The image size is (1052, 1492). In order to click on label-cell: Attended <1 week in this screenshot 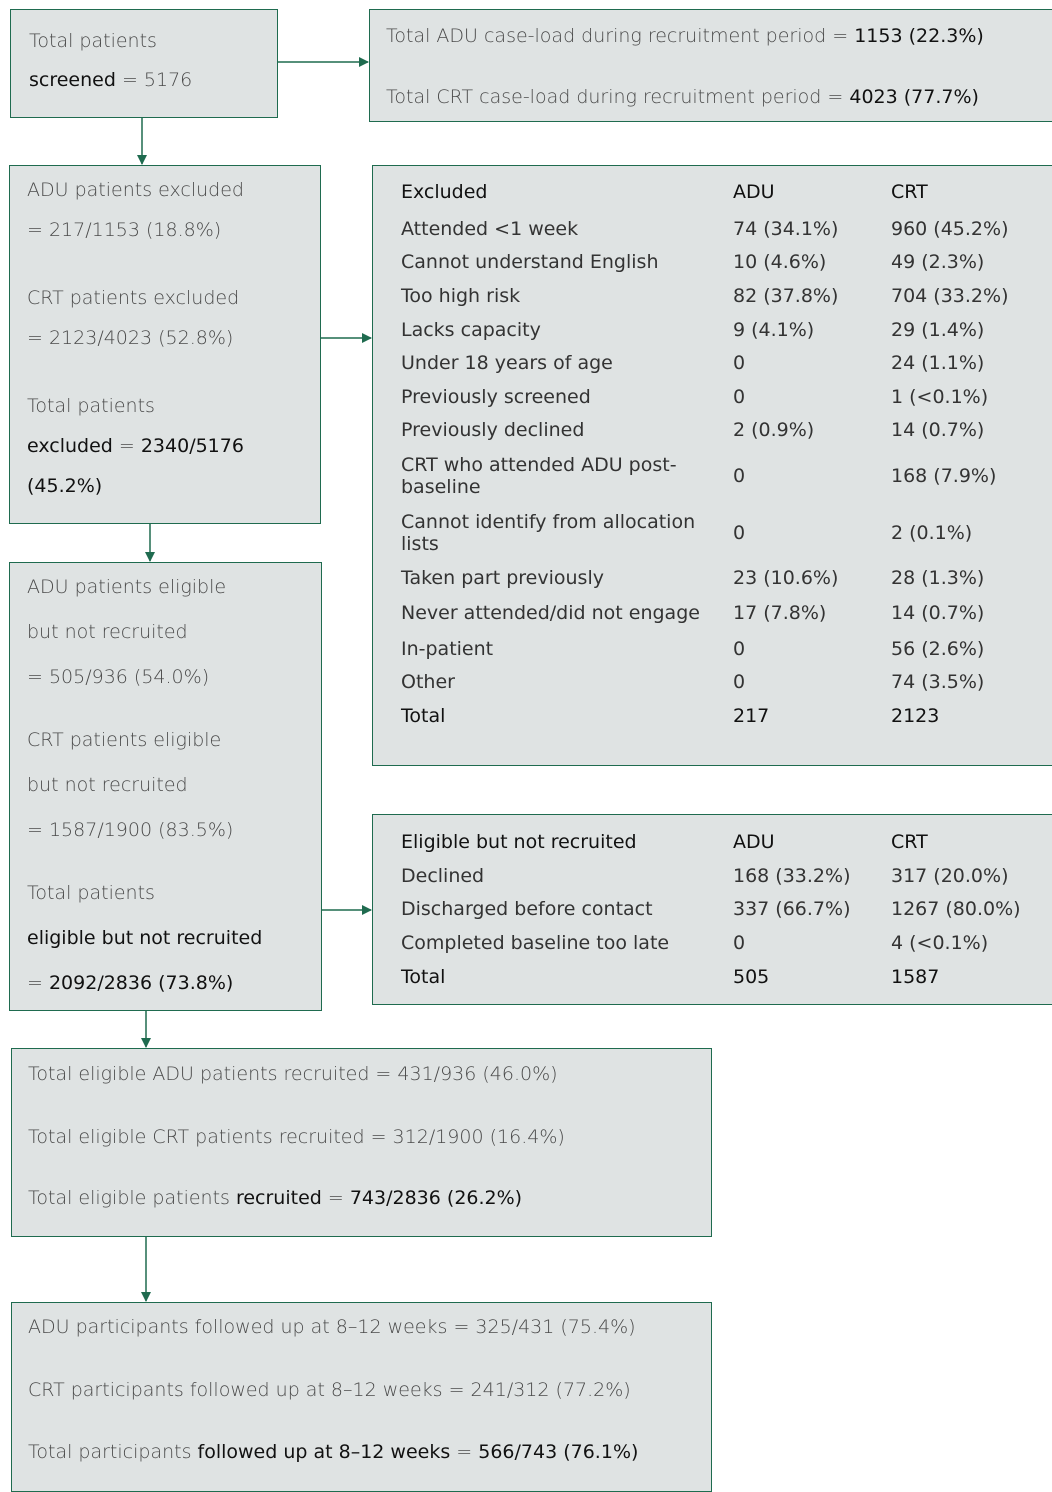, I will do `click(490, 228)`.